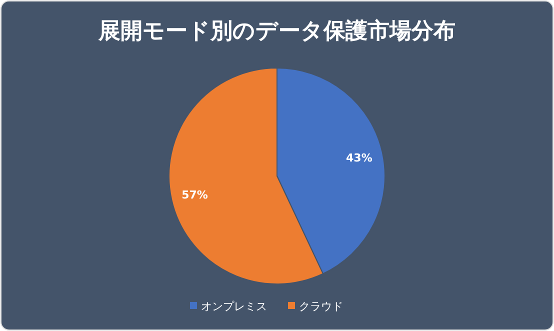 The image size is (554, 331). Describe the element at coordinates (321, 306) in the screenshot. I see `legend-label: クラウド` at that location.